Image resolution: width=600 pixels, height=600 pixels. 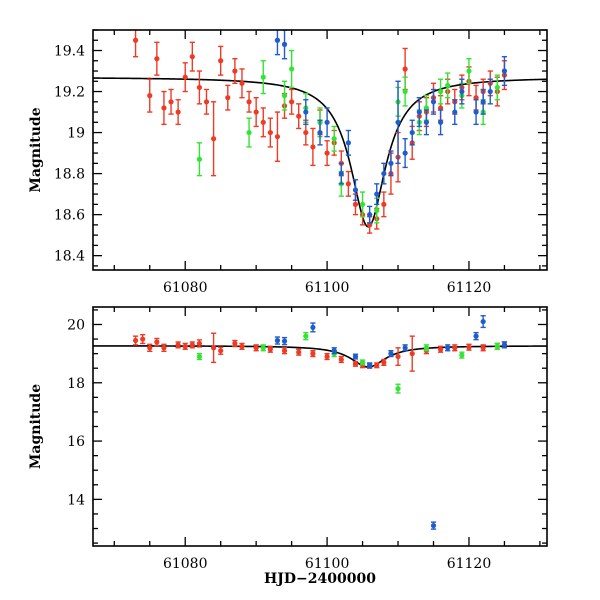 I want to click on top-x-tick-label: 61080, so click(x=185, y=288).